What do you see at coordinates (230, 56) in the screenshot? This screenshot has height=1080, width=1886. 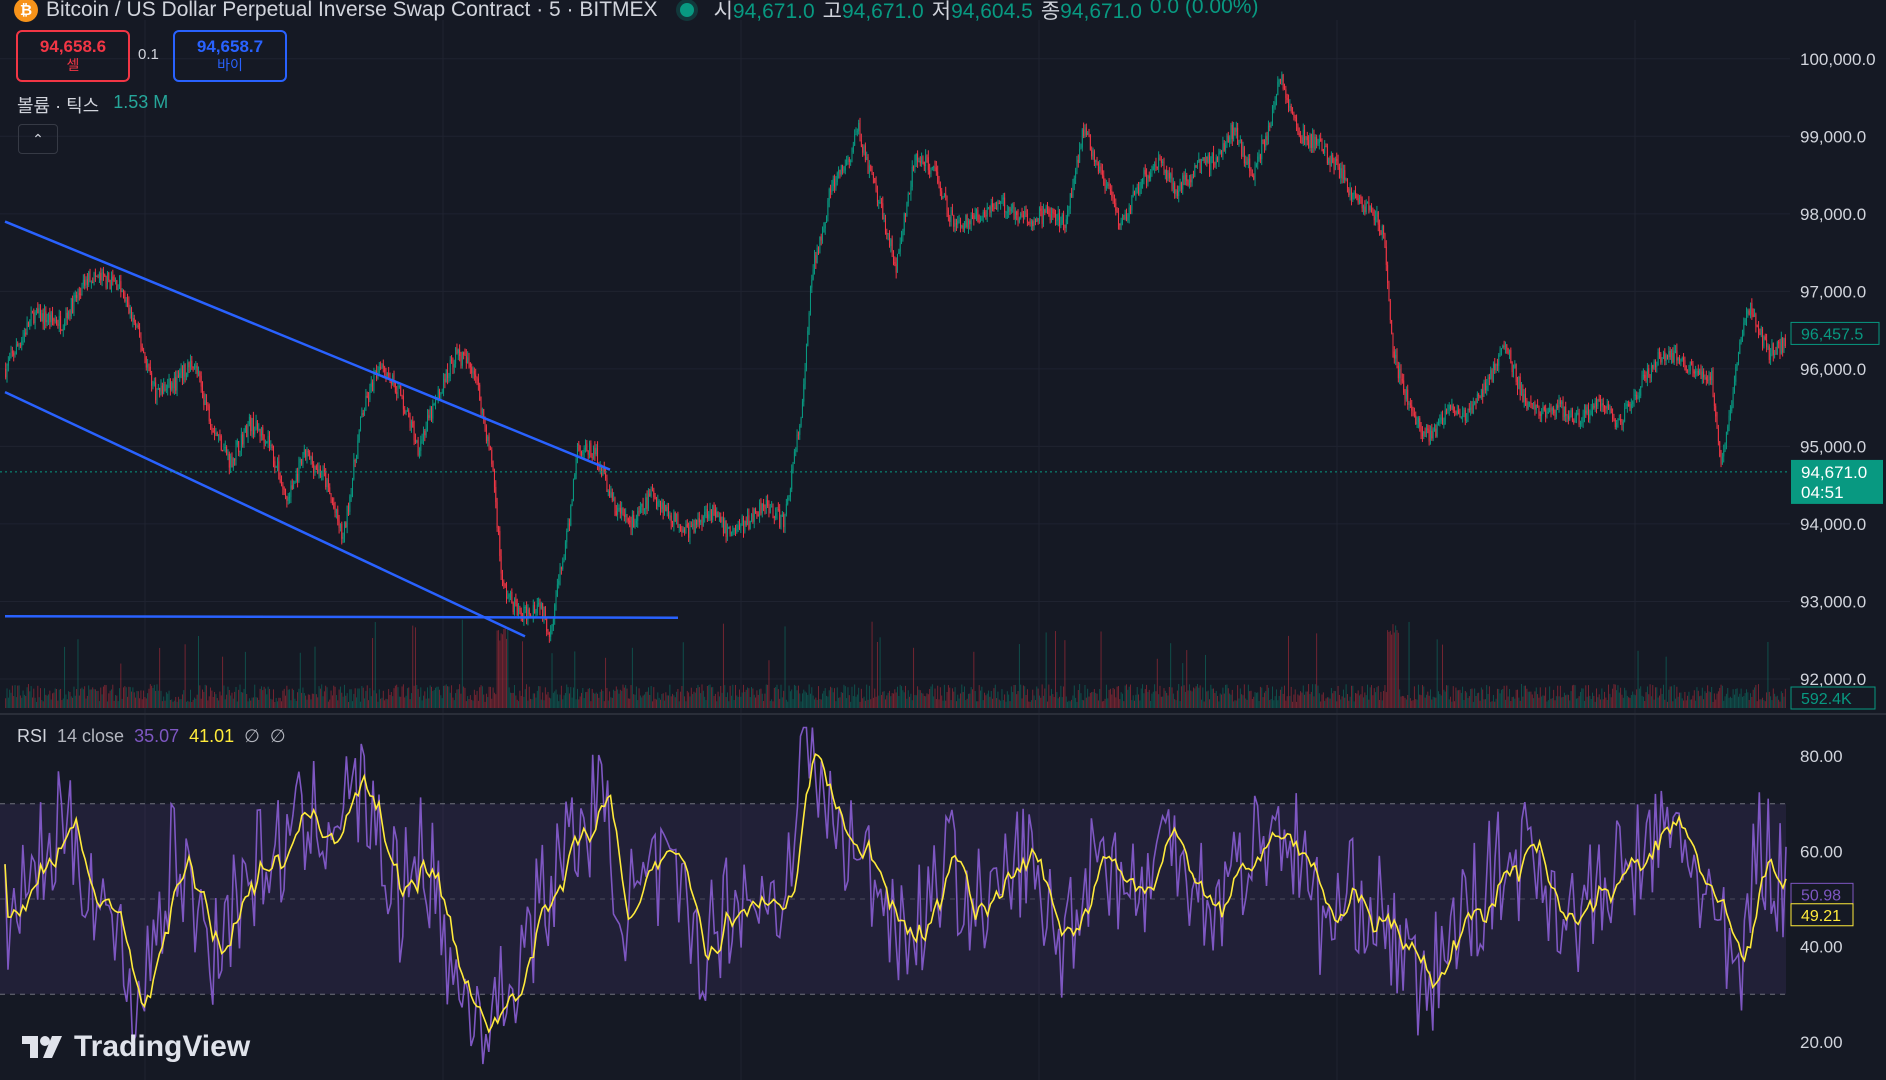 I see `buy-button: 94,658.7 바이` at bounding box center [230, 56].